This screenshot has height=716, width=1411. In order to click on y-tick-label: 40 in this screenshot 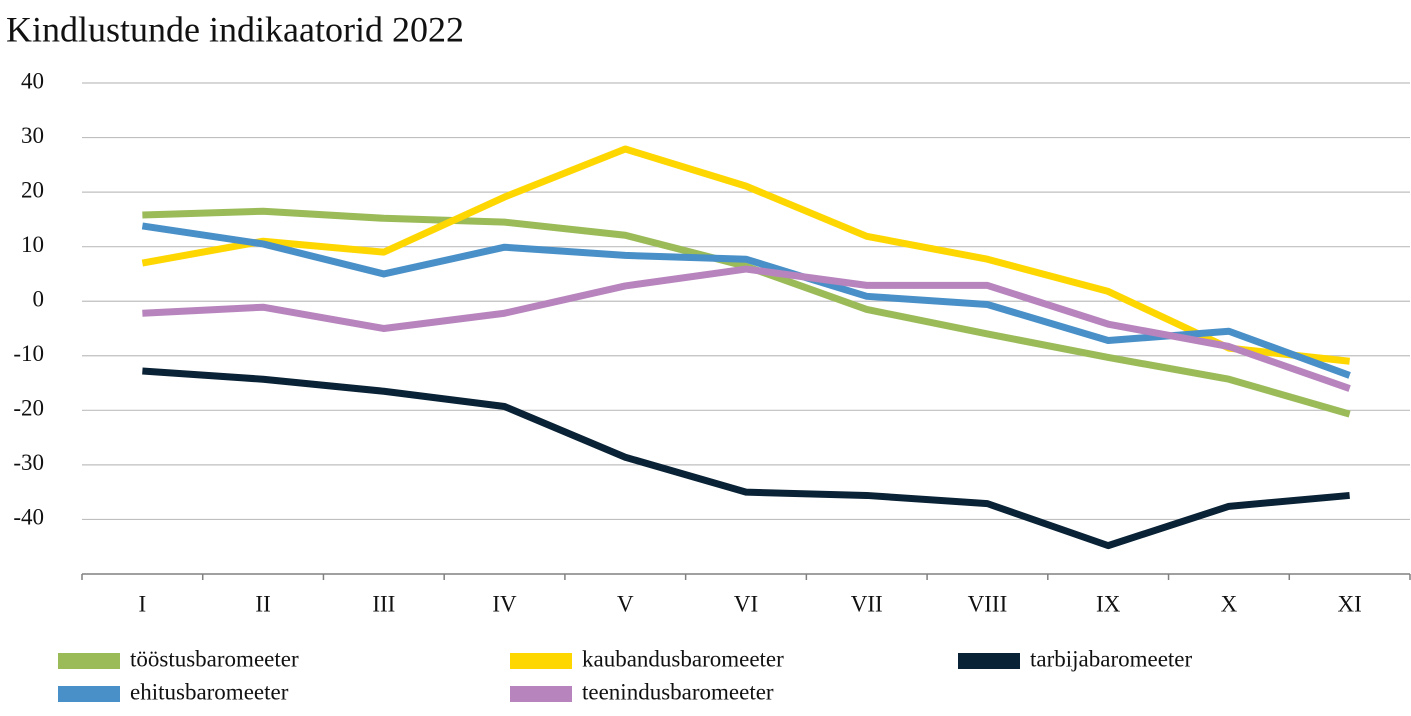, I will do `click(32, 80)`.